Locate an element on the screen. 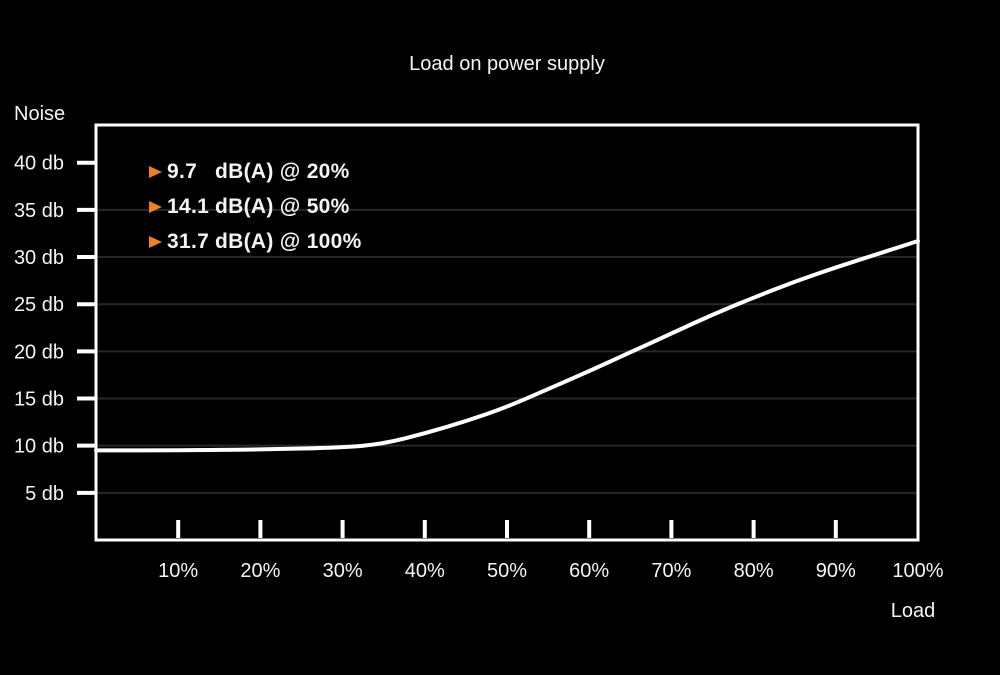 This screenshot has height=675, width=1000. legend-value: 31.7 is located at coordinates (188, 241).